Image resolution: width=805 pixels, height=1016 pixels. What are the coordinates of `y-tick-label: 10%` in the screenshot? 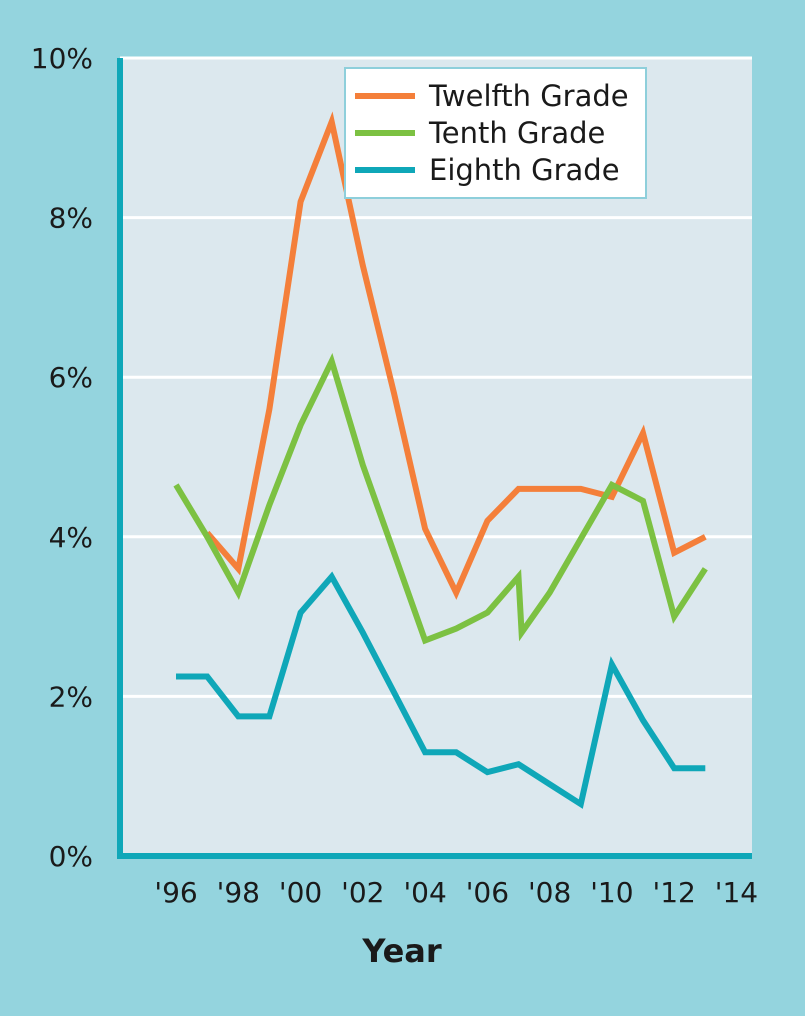 It's located at (62, 58).